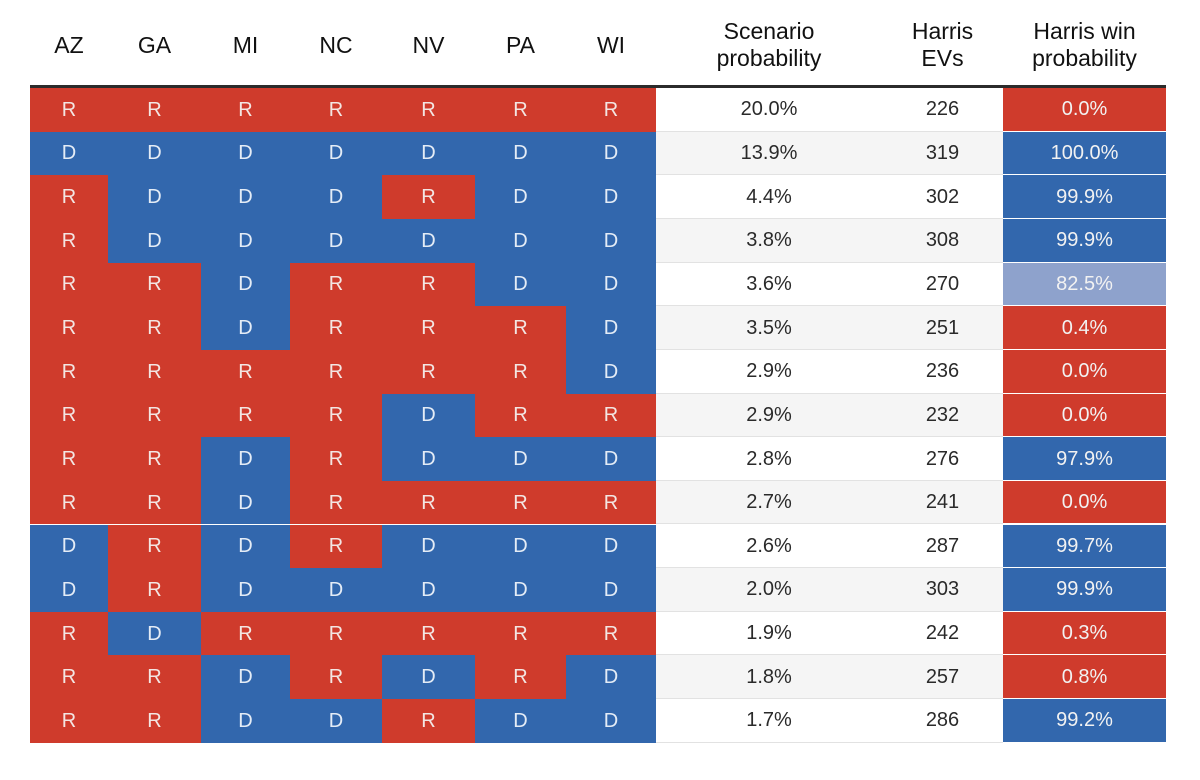  I want to click on header-rule, so click(598, 86).